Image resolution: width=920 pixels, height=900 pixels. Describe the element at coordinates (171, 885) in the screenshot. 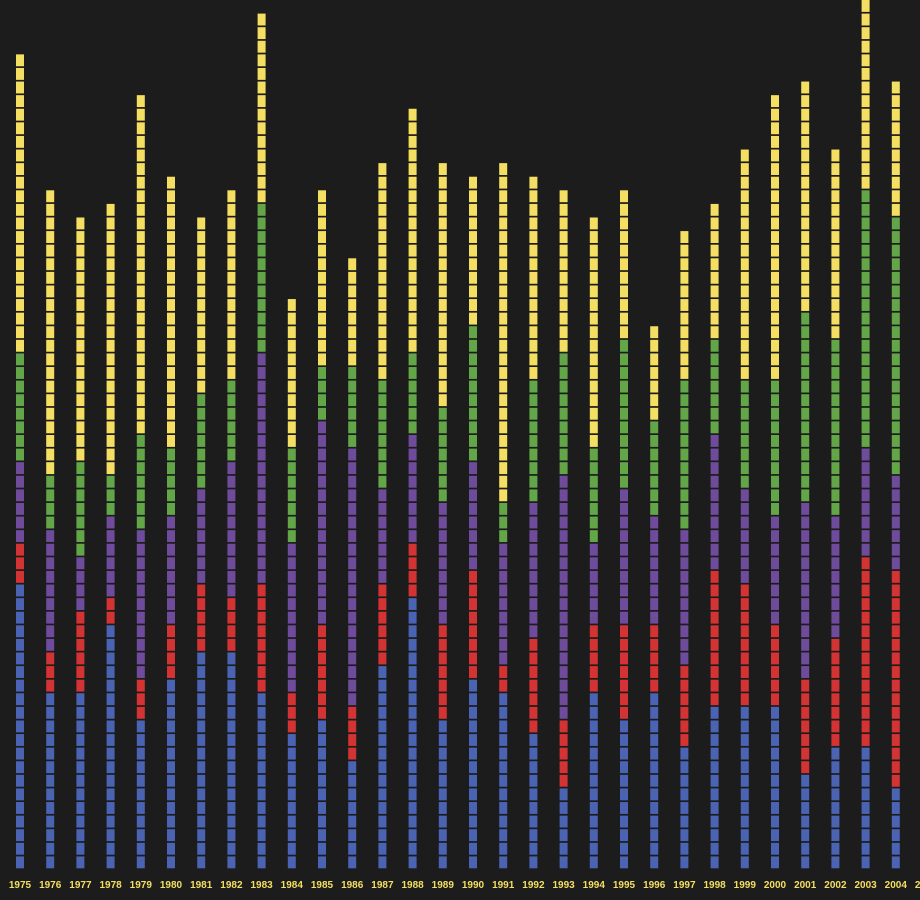

I see `x-tick-label-1980: 1980` at that location.